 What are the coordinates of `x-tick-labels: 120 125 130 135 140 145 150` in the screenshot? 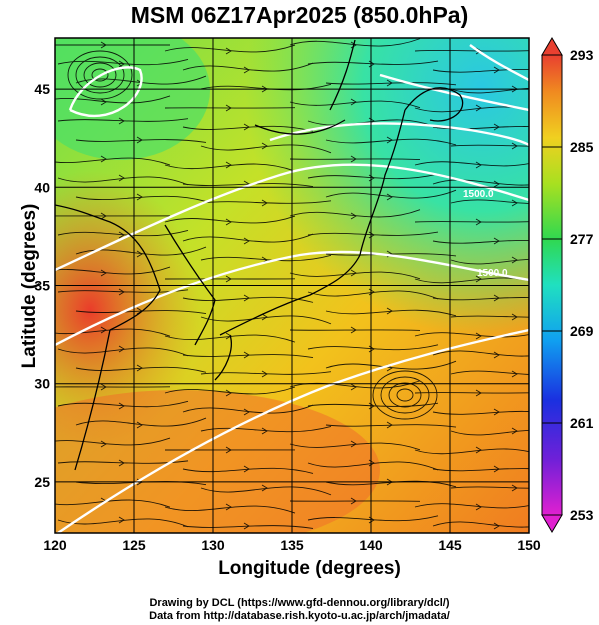 It's located at (292, 545).